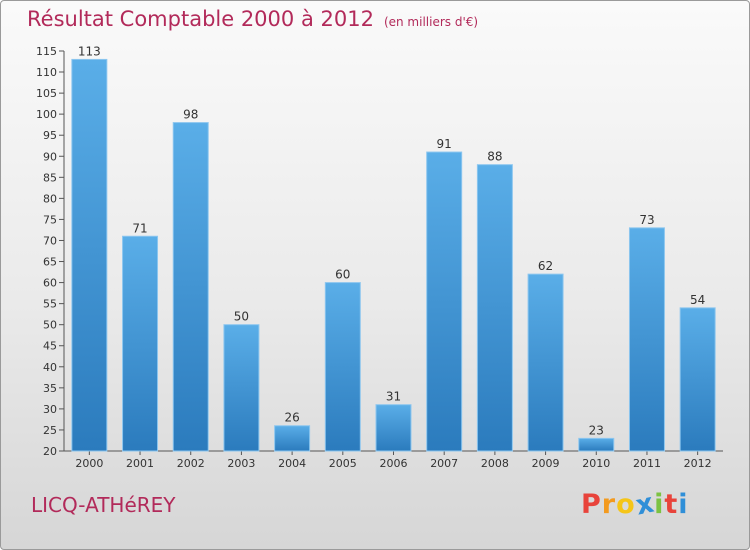 The width and height of the screenshot is (750, 550). I want to click on data-label-2009: 62, so click(545, 266).